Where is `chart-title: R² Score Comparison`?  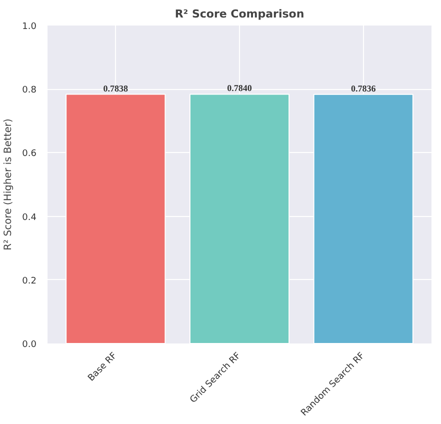
chart-title: R² Score Comparison is located at coordinates (239, 14).